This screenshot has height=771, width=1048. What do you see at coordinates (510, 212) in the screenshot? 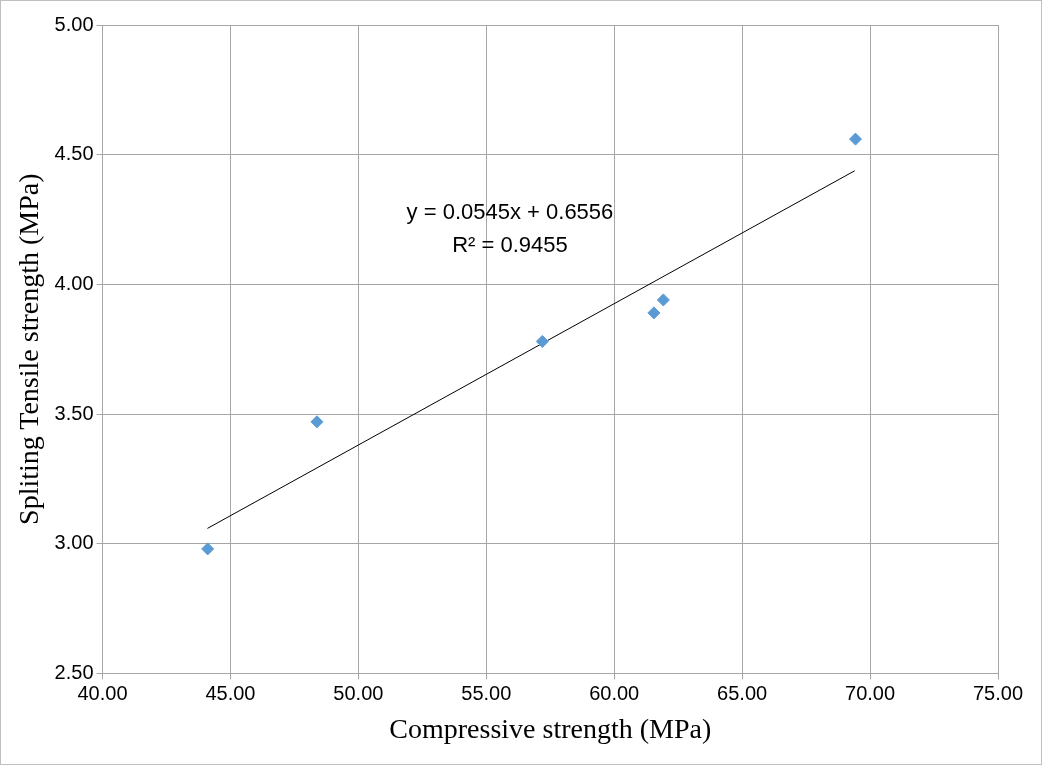
I see `annotation: y = 0.0545x + 0.6556` at bounding box center [510, 212].